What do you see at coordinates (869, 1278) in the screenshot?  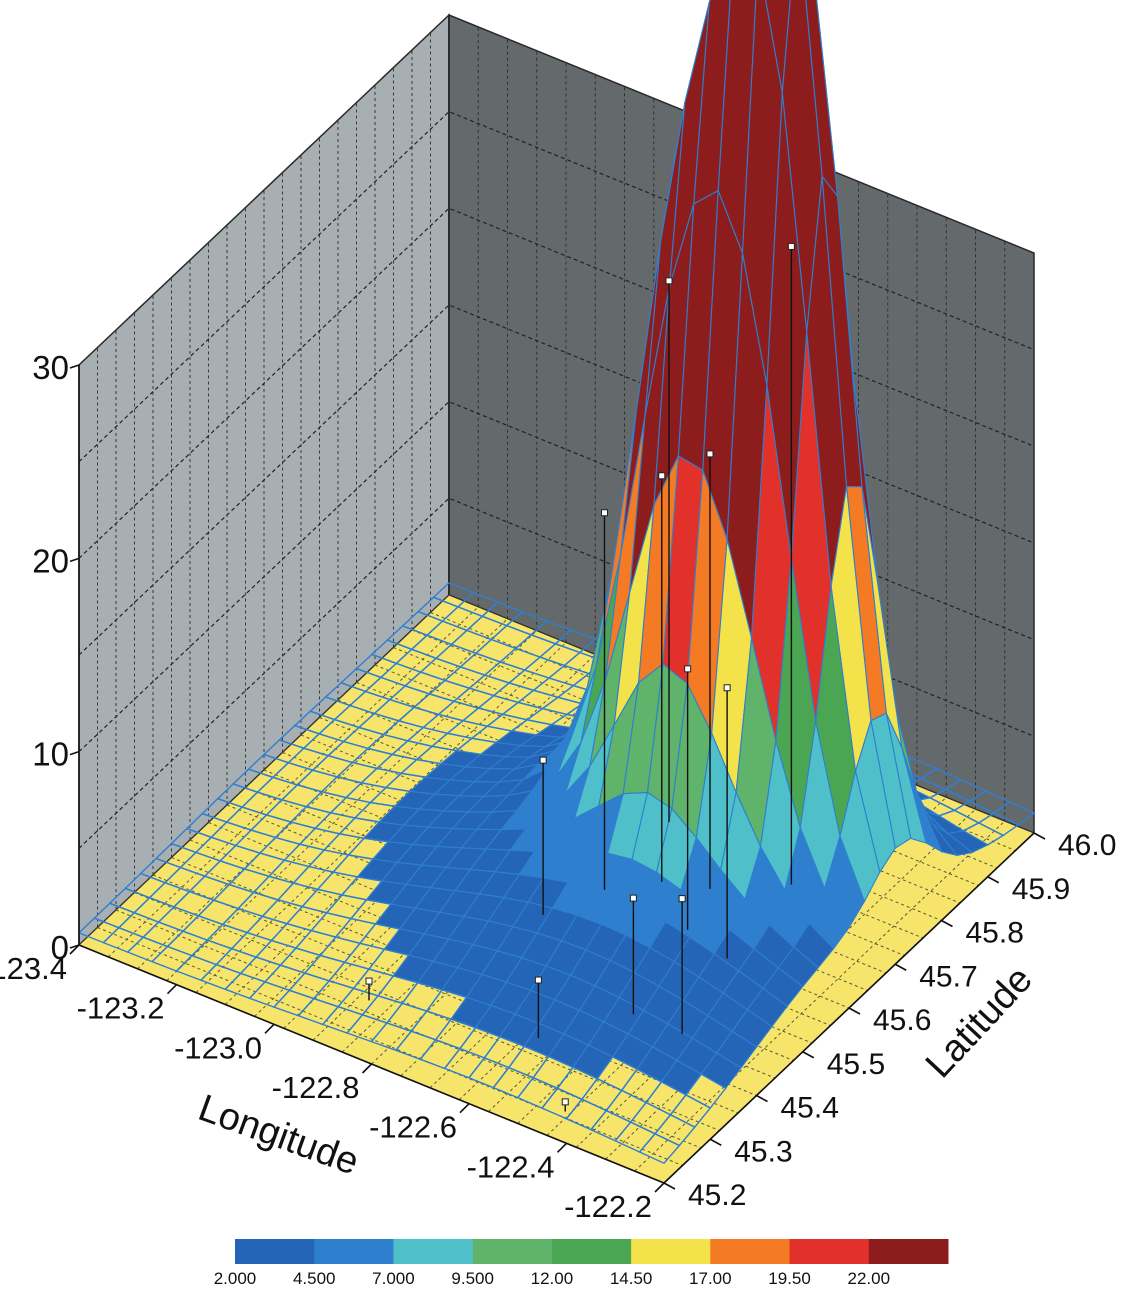 I see `colorbar-label: 22.00` at bounding box center [869, 1278].